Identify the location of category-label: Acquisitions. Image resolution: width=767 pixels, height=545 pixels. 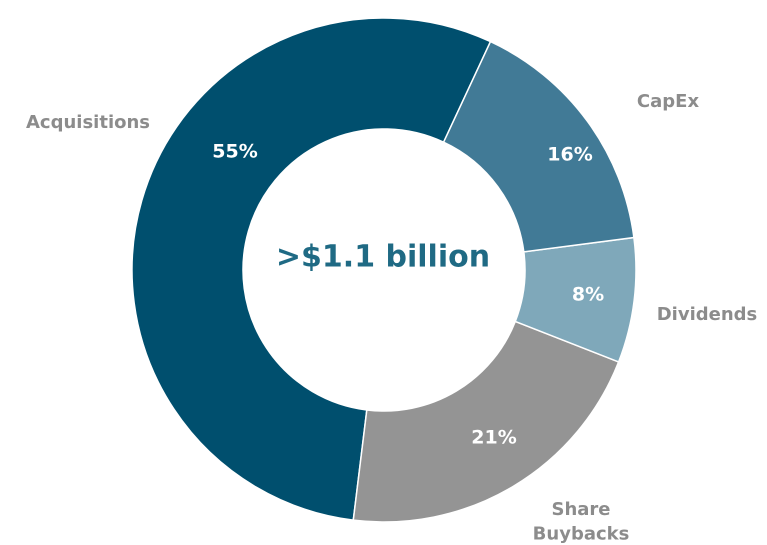
(88, 122).